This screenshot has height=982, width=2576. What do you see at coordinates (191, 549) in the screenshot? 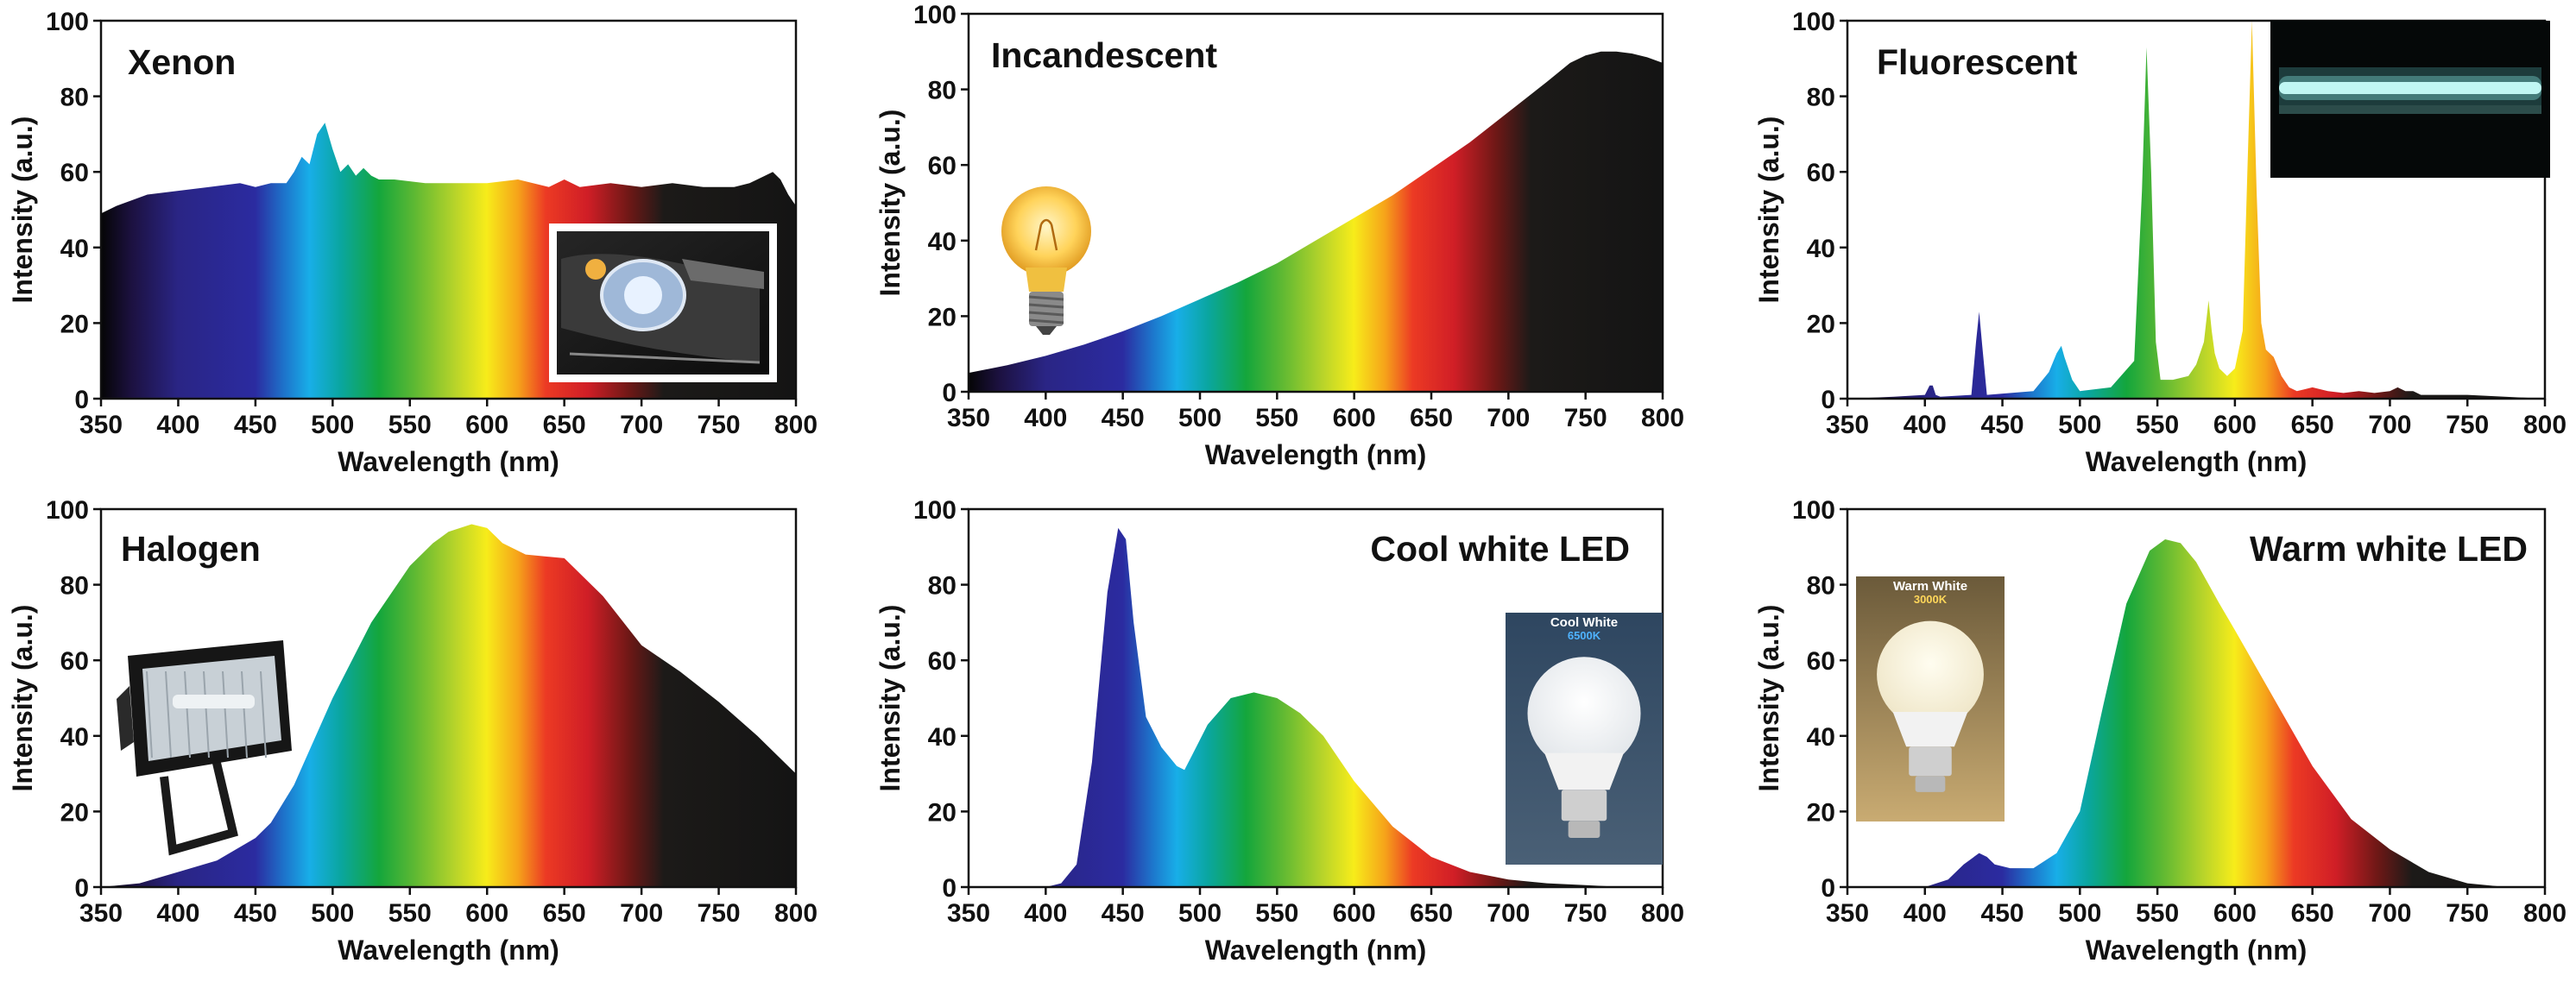
I see `panel-title: Halogen` at bounding box center [191, 549].